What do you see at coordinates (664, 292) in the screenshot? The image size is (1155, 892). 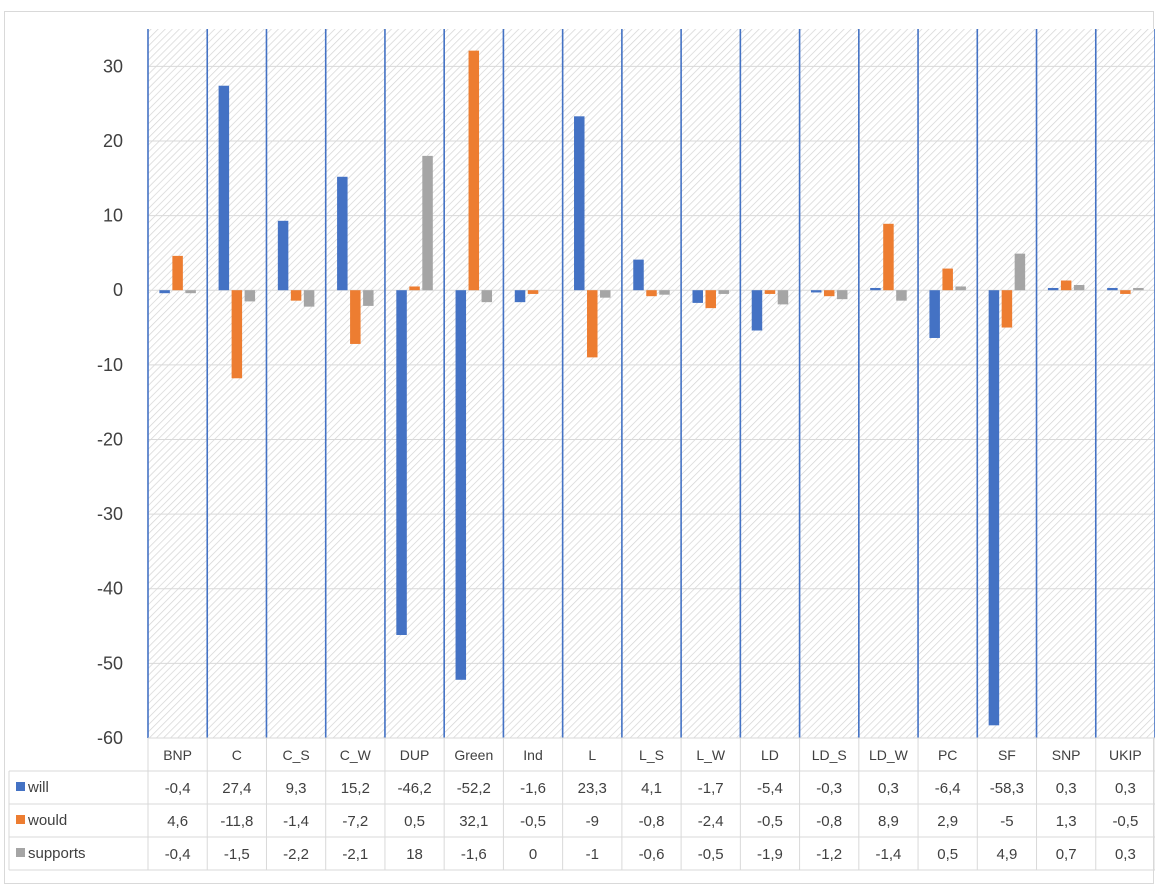 I see `bar-supports-l-s` at bounding box center [664, 292].